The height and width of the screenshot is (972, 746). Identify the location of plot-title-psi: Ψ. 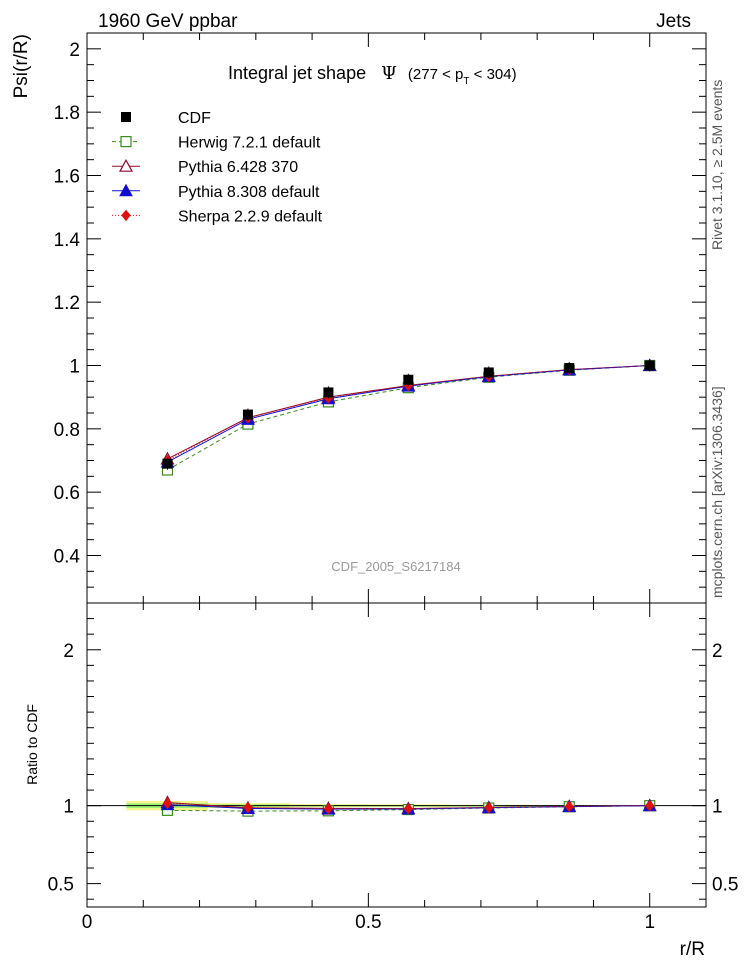
(389, 73).